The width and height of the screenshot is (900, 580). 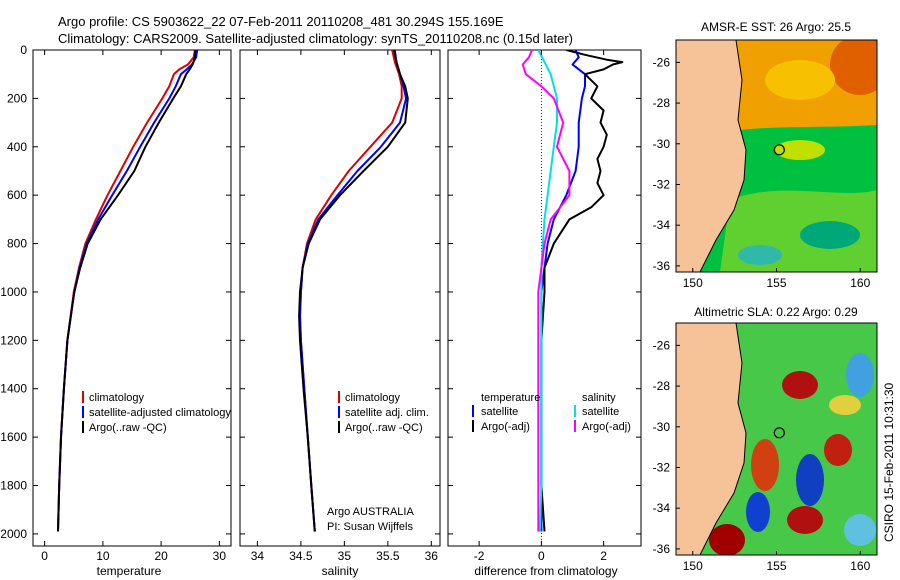 I want to click on depth-tick-label: 1800, so click(x=13, y=486).